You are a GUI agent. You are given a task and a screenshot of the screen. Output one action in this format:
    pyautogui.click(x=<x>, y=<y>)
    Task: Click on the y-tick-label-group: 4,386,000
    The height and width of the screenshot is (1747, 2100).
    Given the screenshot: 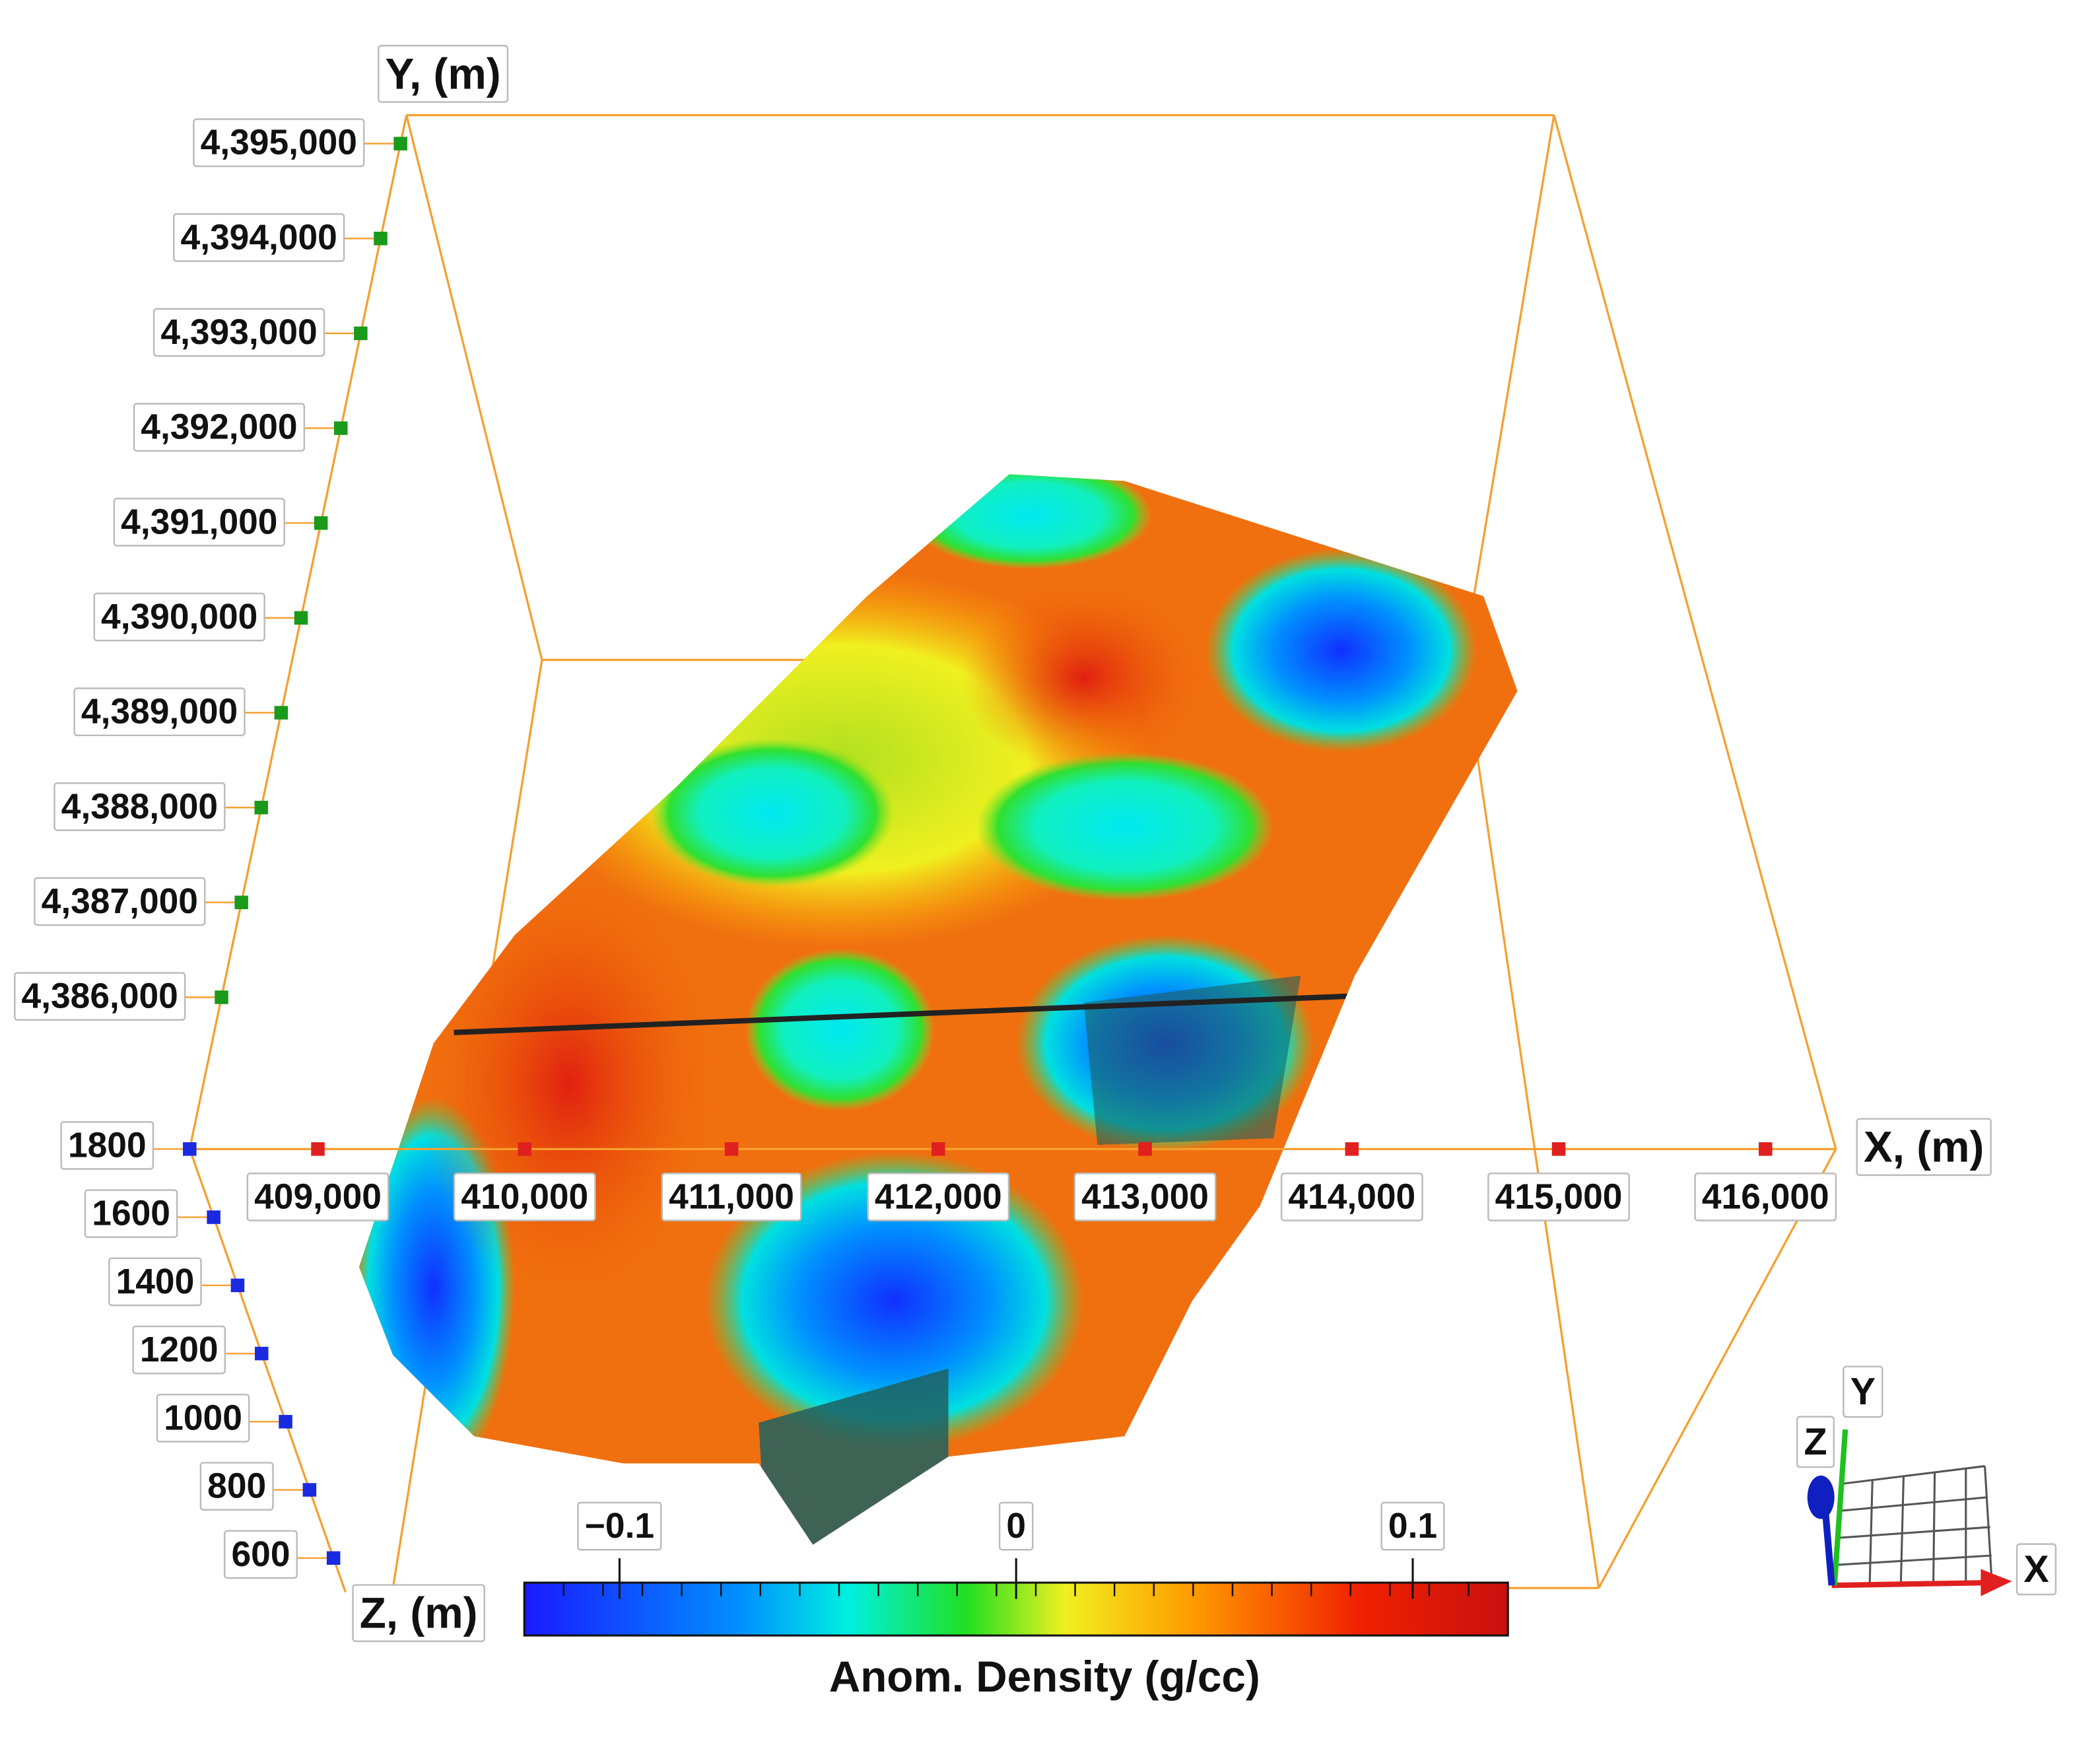 What is the action you would take?
    pyautogui.click(x=100, y=996)
    